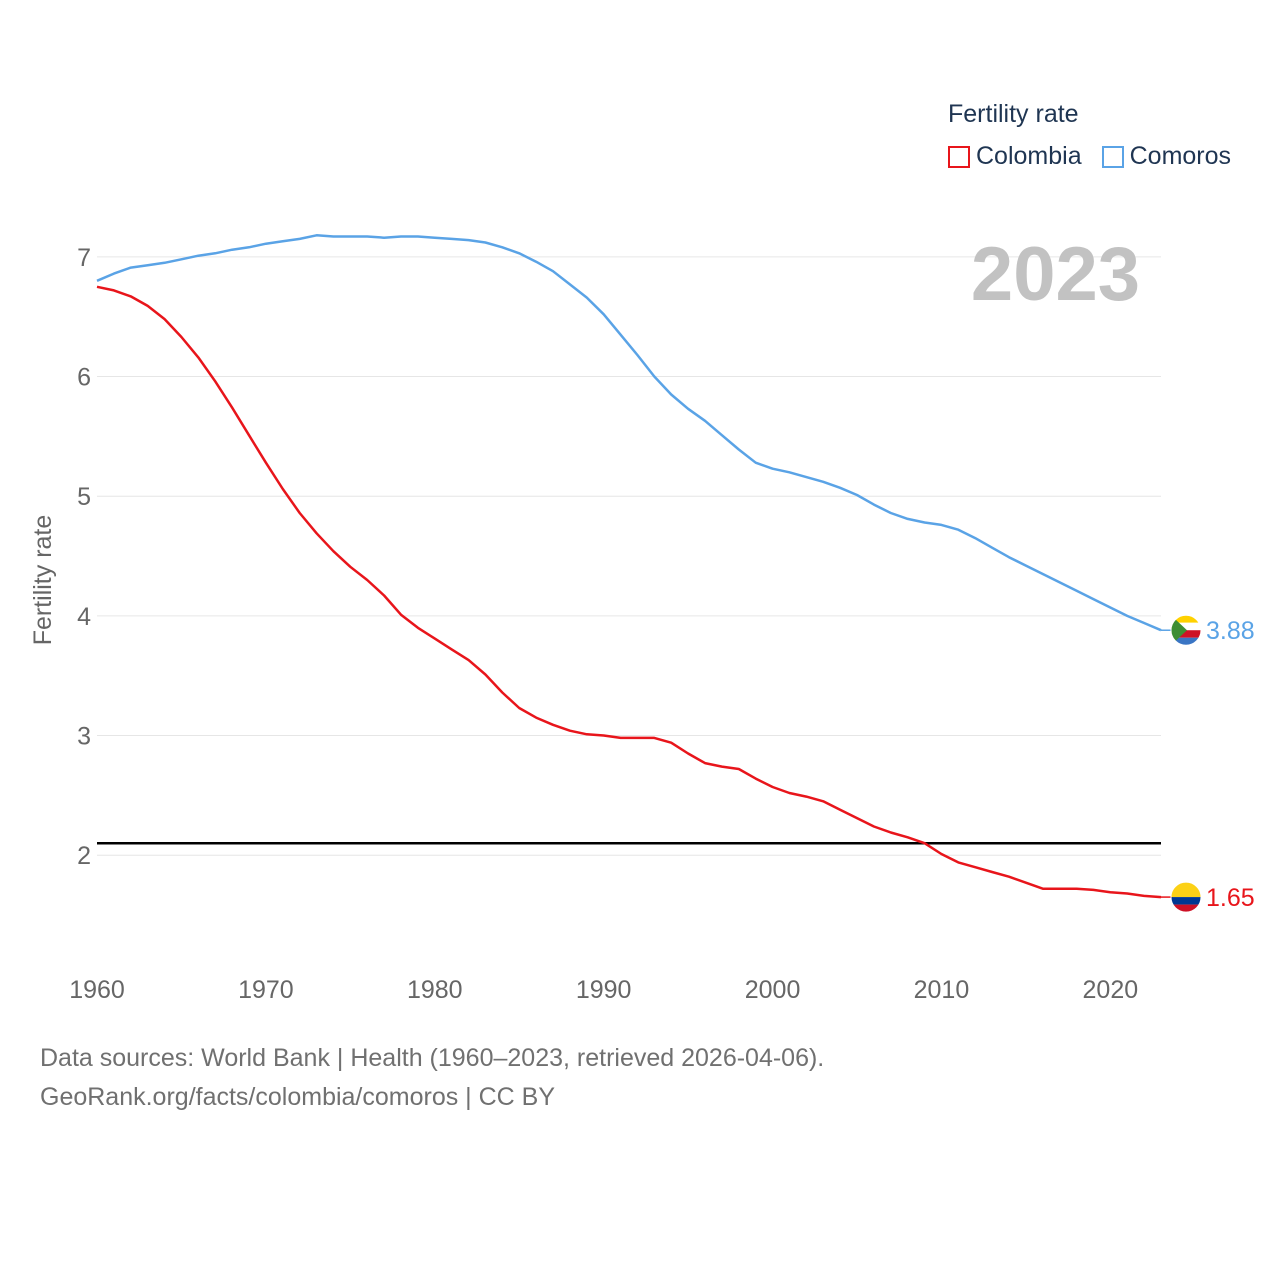  What do you see at coordinates (1180, 156) in the screenshot?
I see `legend-label-comoros: Comoros` at bounding box center [1180, 156].